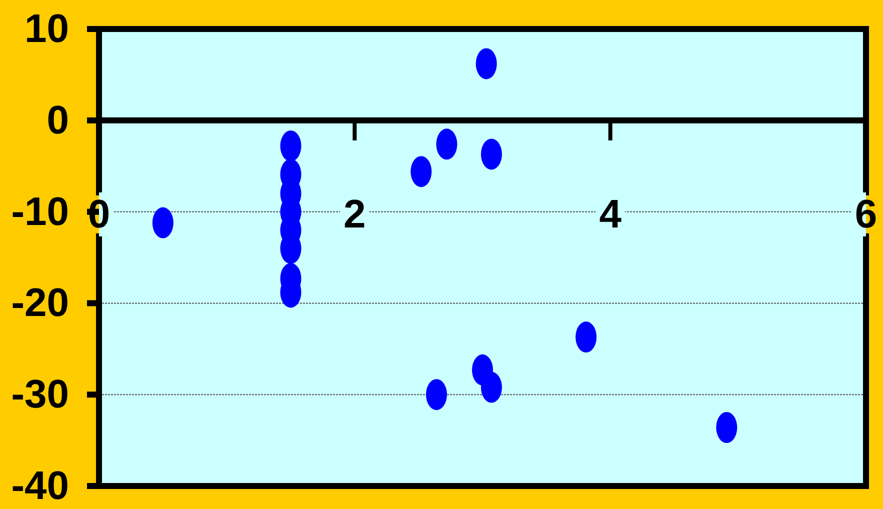 The height and width of the screenshot is (509, 883). What do you see at coordinates (866, 214) in the screenshot?
I see `x-tick-label: 6` at bounding box center [866, 214].